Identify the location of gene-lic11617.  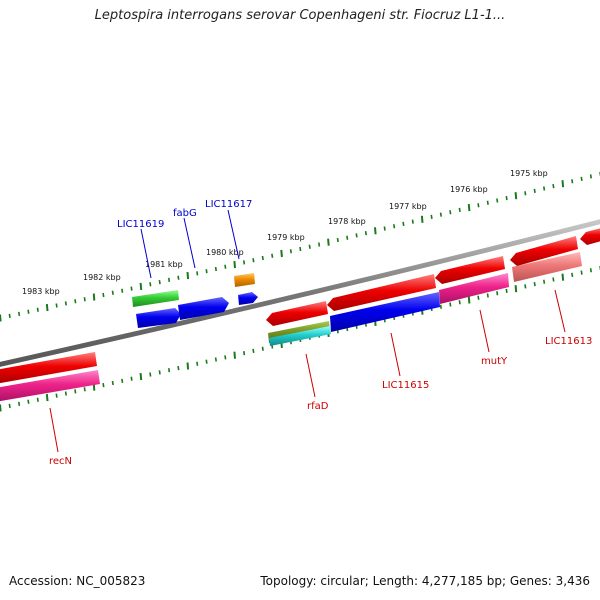
(244, 280).